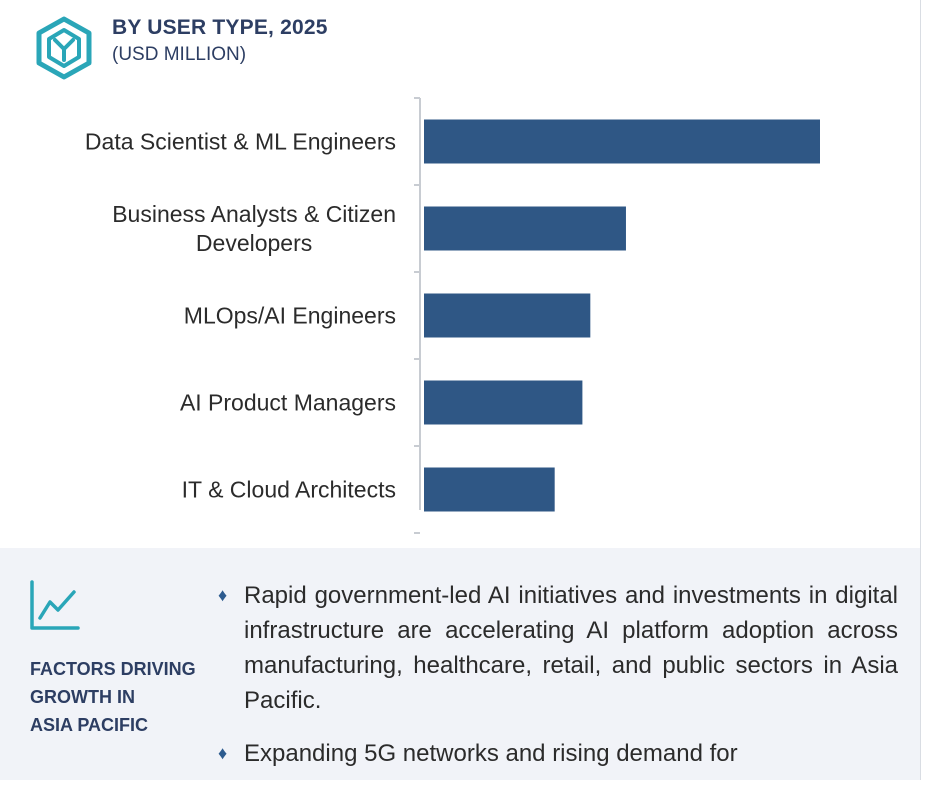 The width and height of the screenshot is (928, 789). What do you see at coordinates (289, 490) in the screenshot?
I see `category-label: IT & Cloud Architects` at bounding box center [289, 490].